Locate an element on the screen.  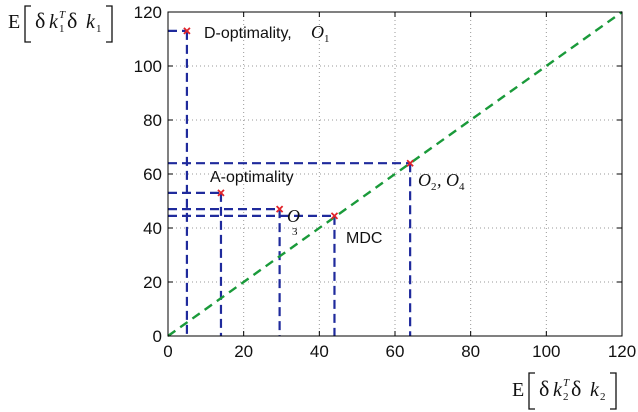
x-label-delta-1: δ is located at coordinates (544, 388).